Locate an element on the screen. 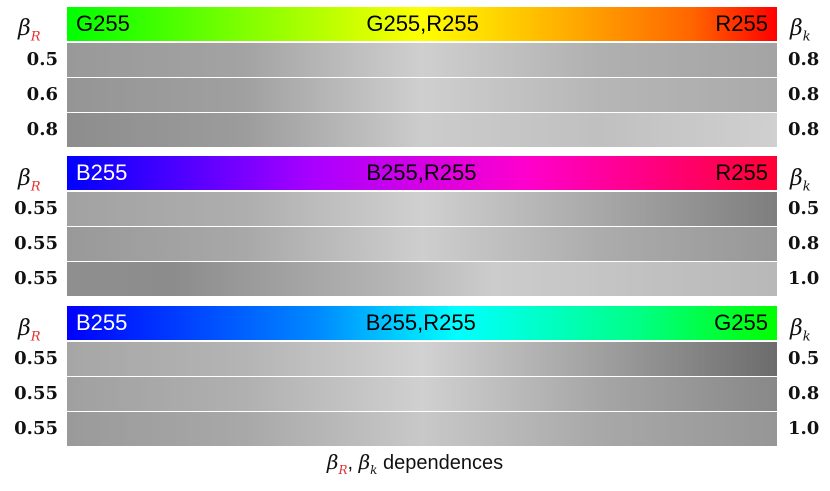  bar-1-right-label: R255 is located at coordinates (741, 23).